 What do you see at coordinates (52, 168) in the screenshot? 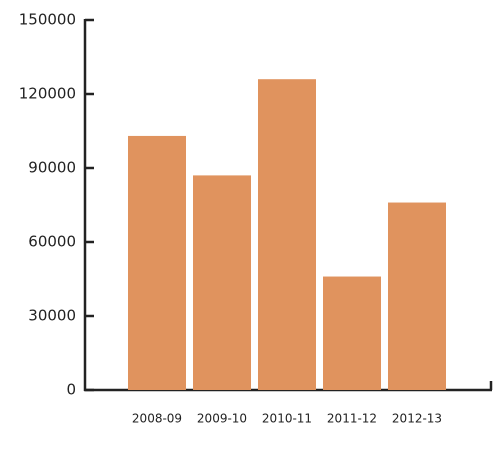
I see `y-tick-label: 90000` at bounding box center [52, 168].